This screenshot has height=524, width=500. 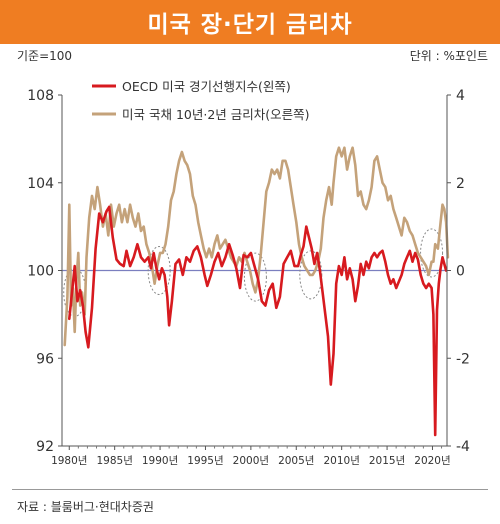 I want to click on legend-label-oecd: OECD 미국 경기선행지수(왼쪽), so click(x=206, y=86).